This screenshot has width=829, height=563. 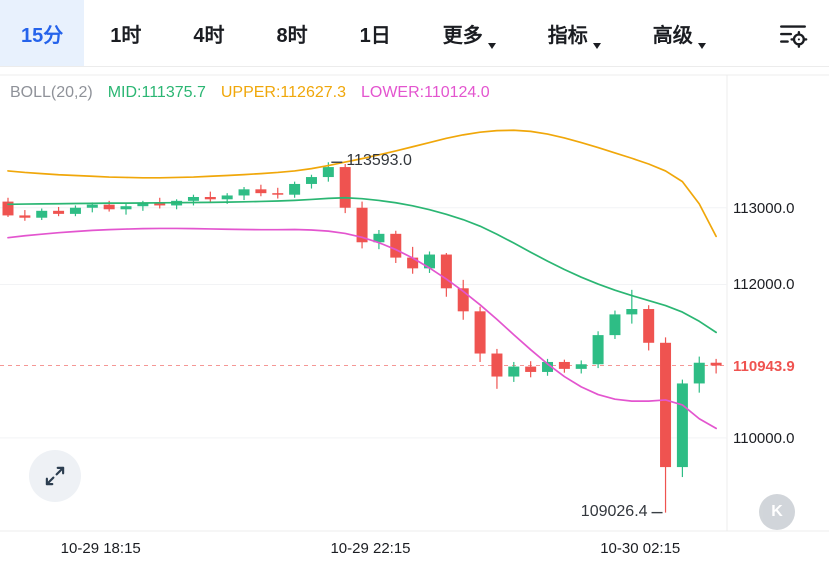 I want to click on tab-1d: 1日, so click(x=375, y=33).